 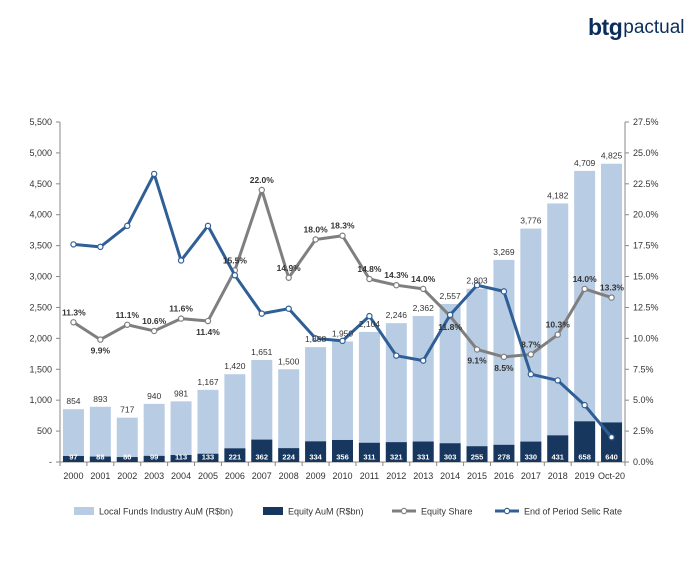 I want to click on equity-share-value-label: 22.0%, so click(x=262, y=180).